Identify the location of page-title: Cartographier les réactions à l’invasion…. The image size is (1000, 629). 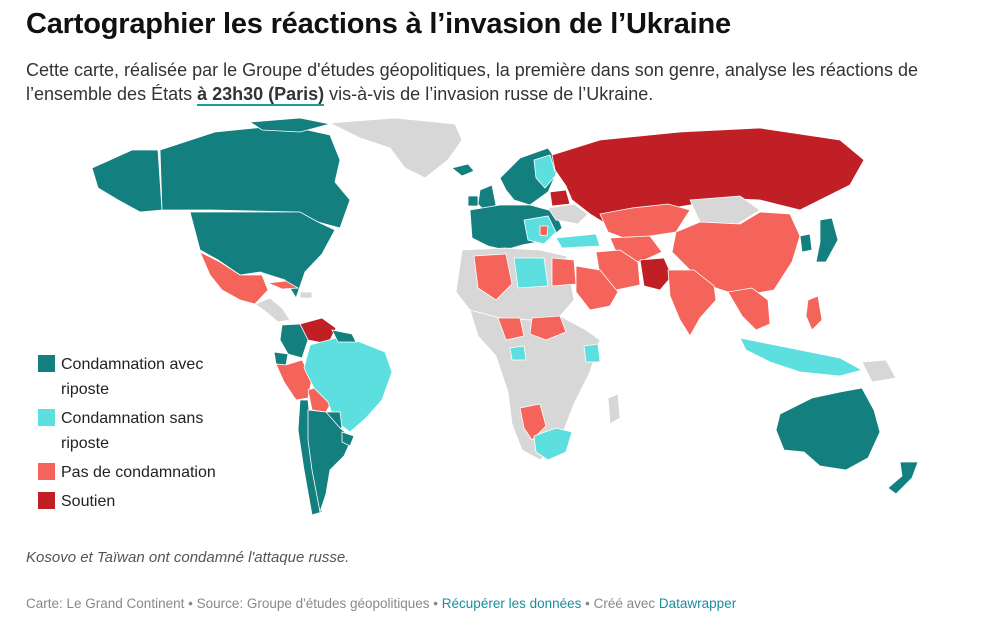
(378, 24).